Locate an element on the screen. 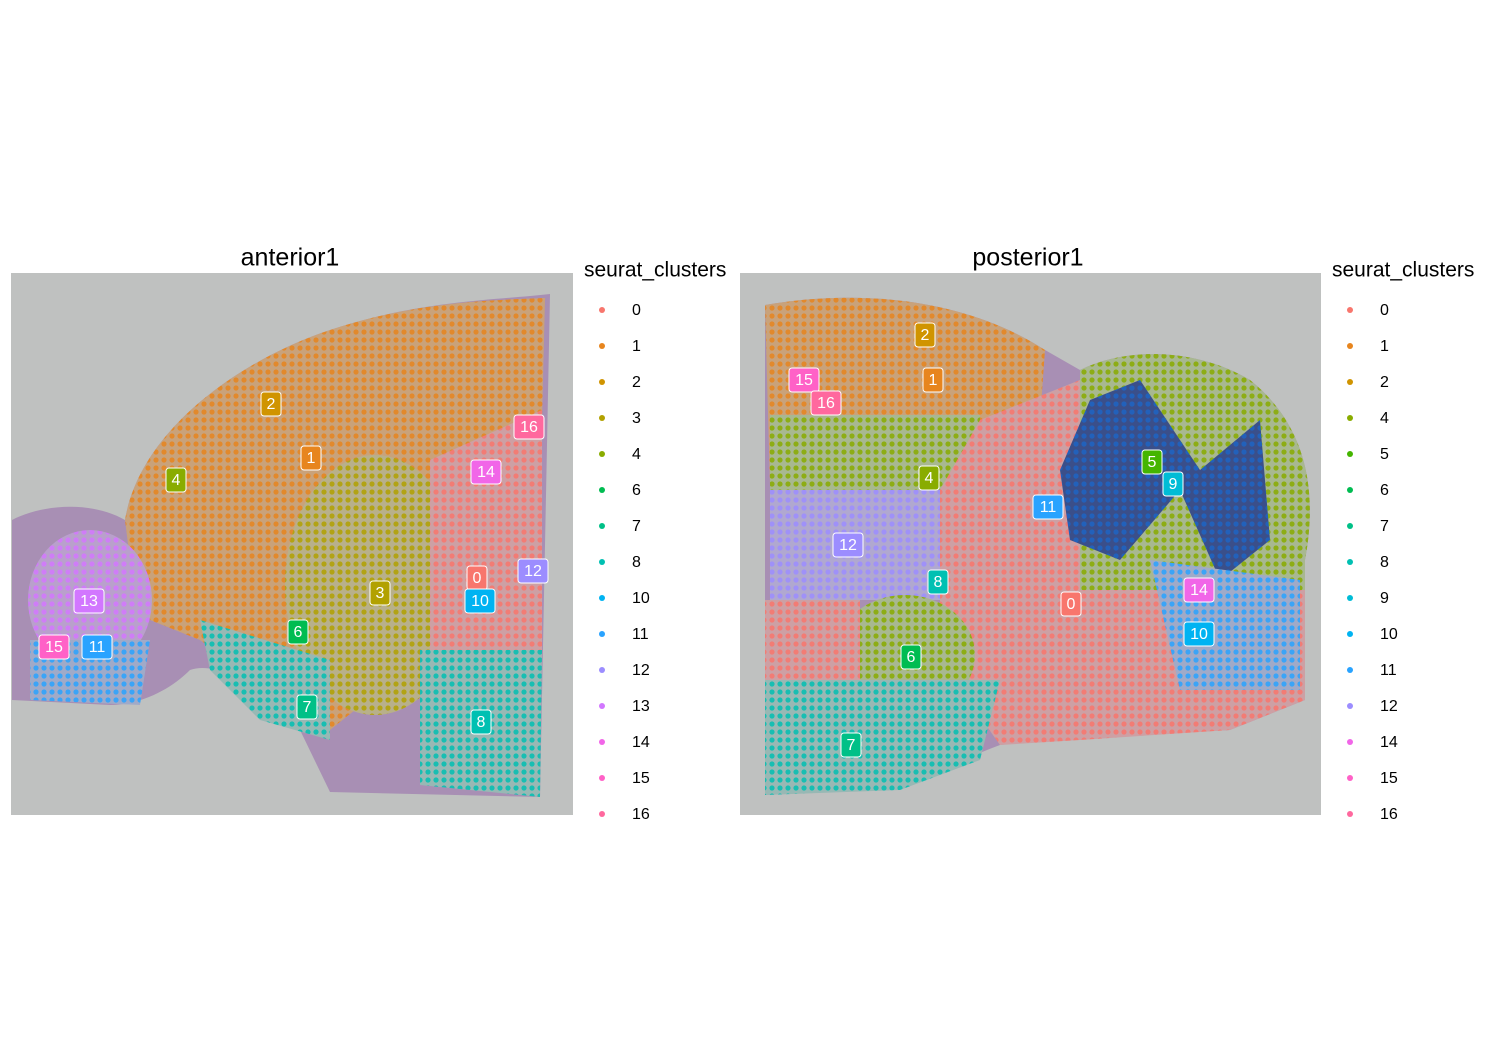  legend-label: 16 is located at coordinates (641, 814).